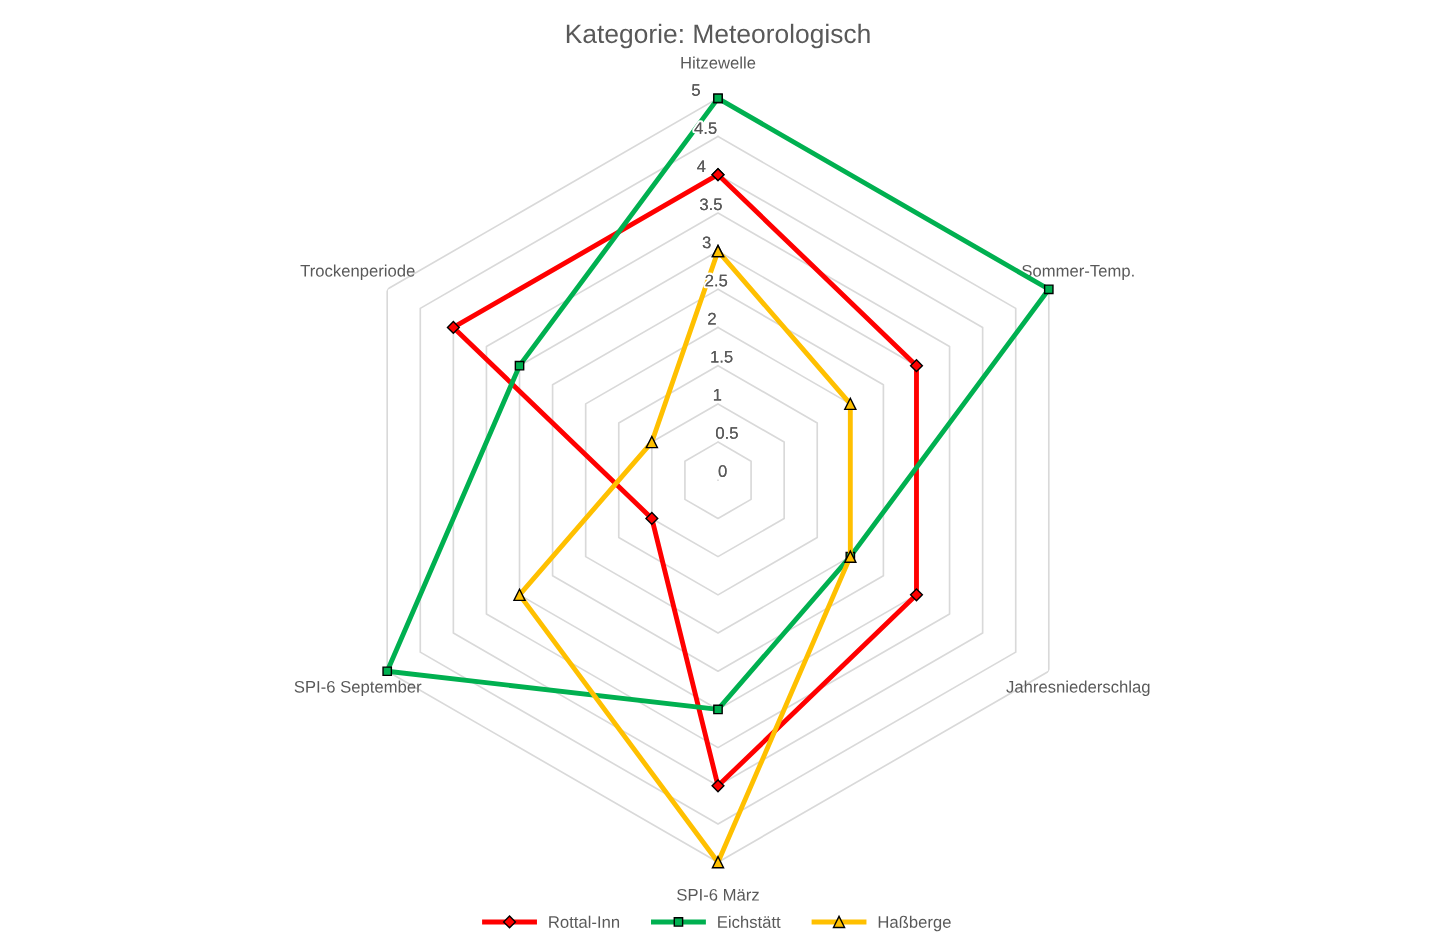 The image size is (1436, 951). What do you see at coordinates (749, 921) in the screenshot?
I see `legend-label: Eichstätt` at bounding box center [749, 921].